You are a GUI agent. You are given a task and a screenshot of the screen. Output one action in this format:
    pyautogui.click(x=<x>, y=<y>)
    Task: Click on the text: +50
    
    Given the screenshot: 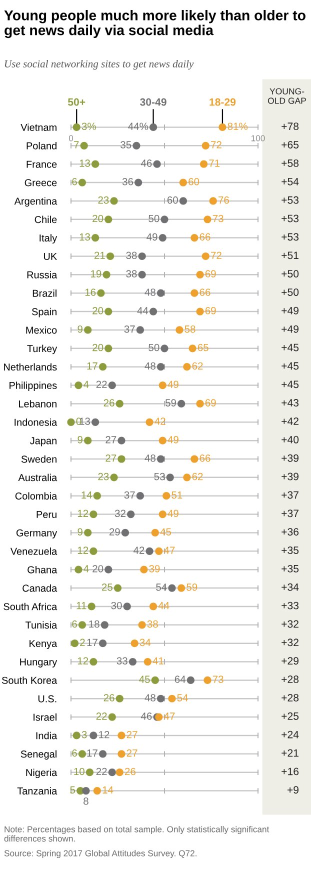 What is the action you would take?
    pyautogui.click(x=290, y=292)
    